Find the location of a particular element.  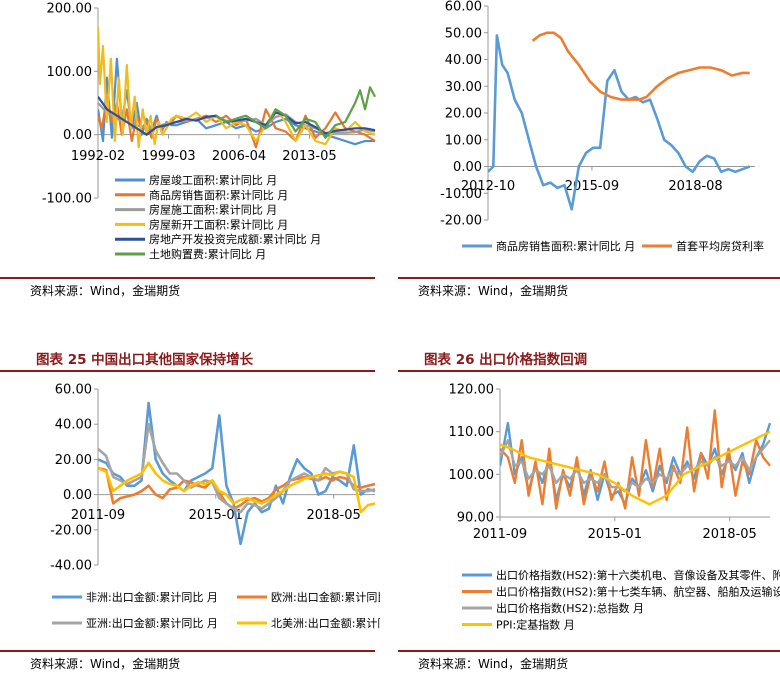

x-tick-label: 1999-03 is located at coordinates (168, 156).